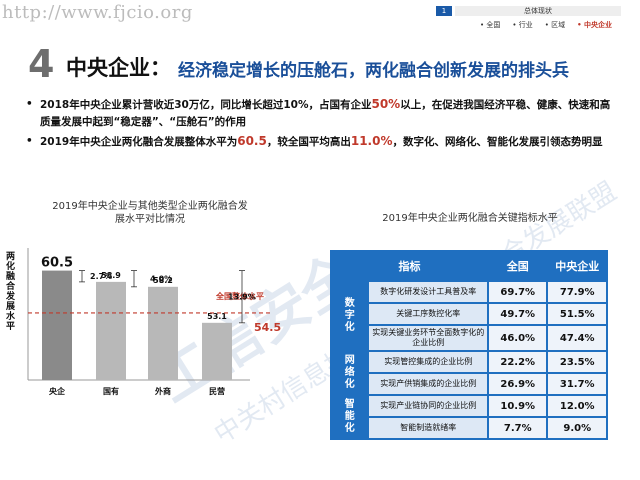 Image resolution: width=640 pixels, height=480 pixels. I want to click on watermark-url: http://www.fjcio.org, so click(97, 12).